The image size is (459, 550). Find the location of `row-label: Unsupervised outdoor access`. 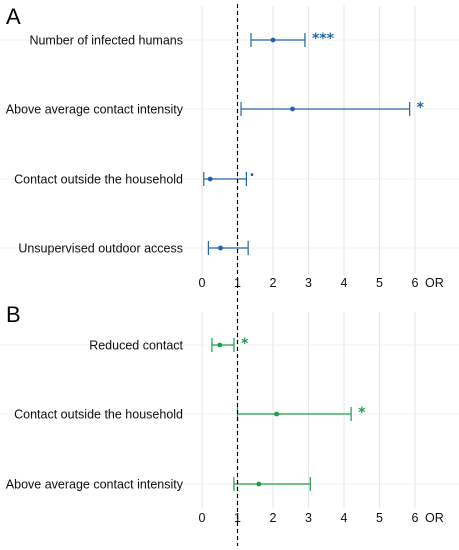

row-label: Unsupervised outdoor access is located at coordinates (100, 249).